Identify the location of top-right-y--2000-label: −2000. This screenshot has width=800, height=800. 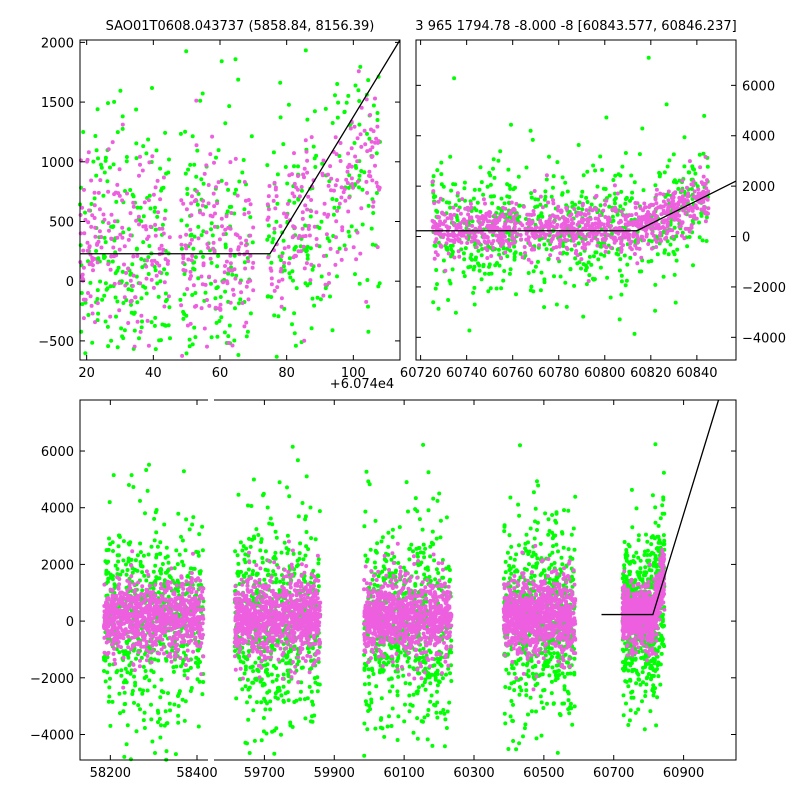
(764, 288).